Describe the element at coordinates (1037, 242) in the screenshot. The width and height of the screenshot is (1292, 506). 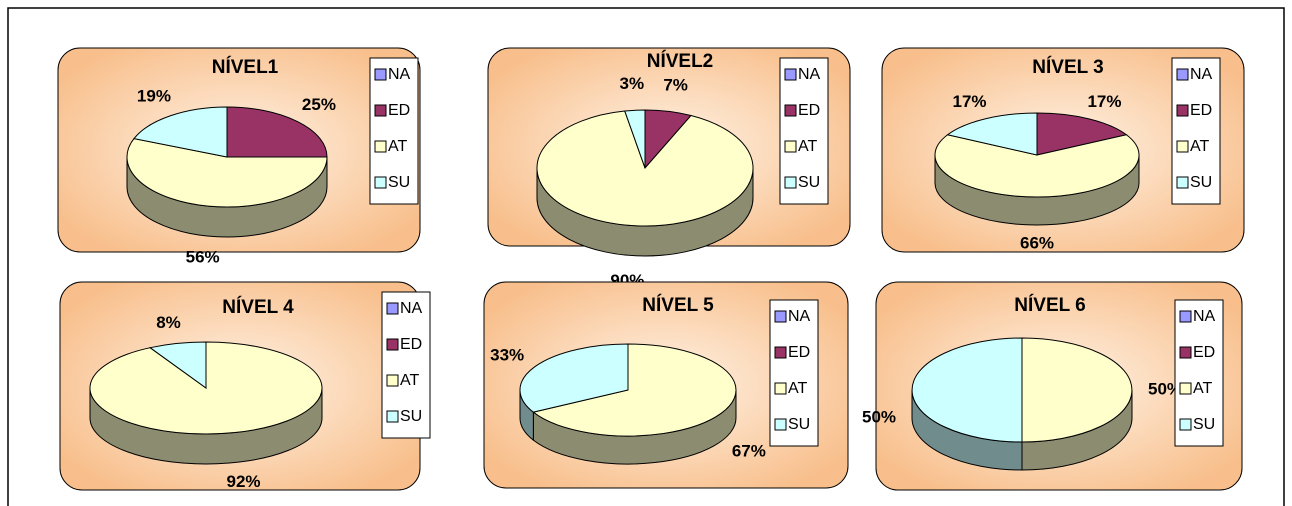
I see `data-label: 66%` at that location.